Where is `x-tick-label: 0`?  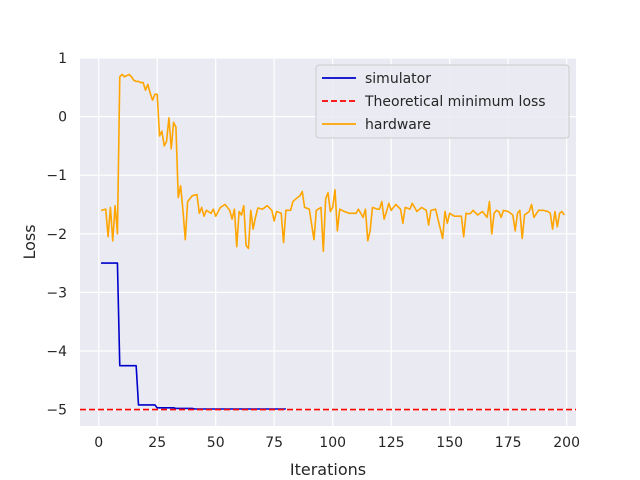
x-tick-label: 0 is located at coordinates (98, 443).